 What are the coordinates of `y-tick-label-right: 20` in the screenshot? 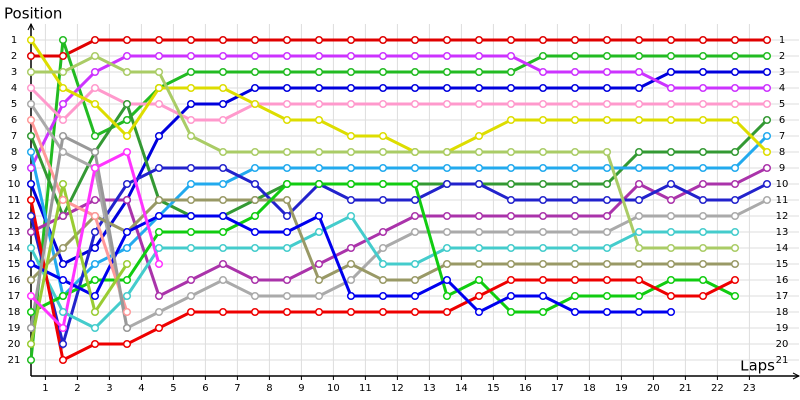 It's located at (782, 344).